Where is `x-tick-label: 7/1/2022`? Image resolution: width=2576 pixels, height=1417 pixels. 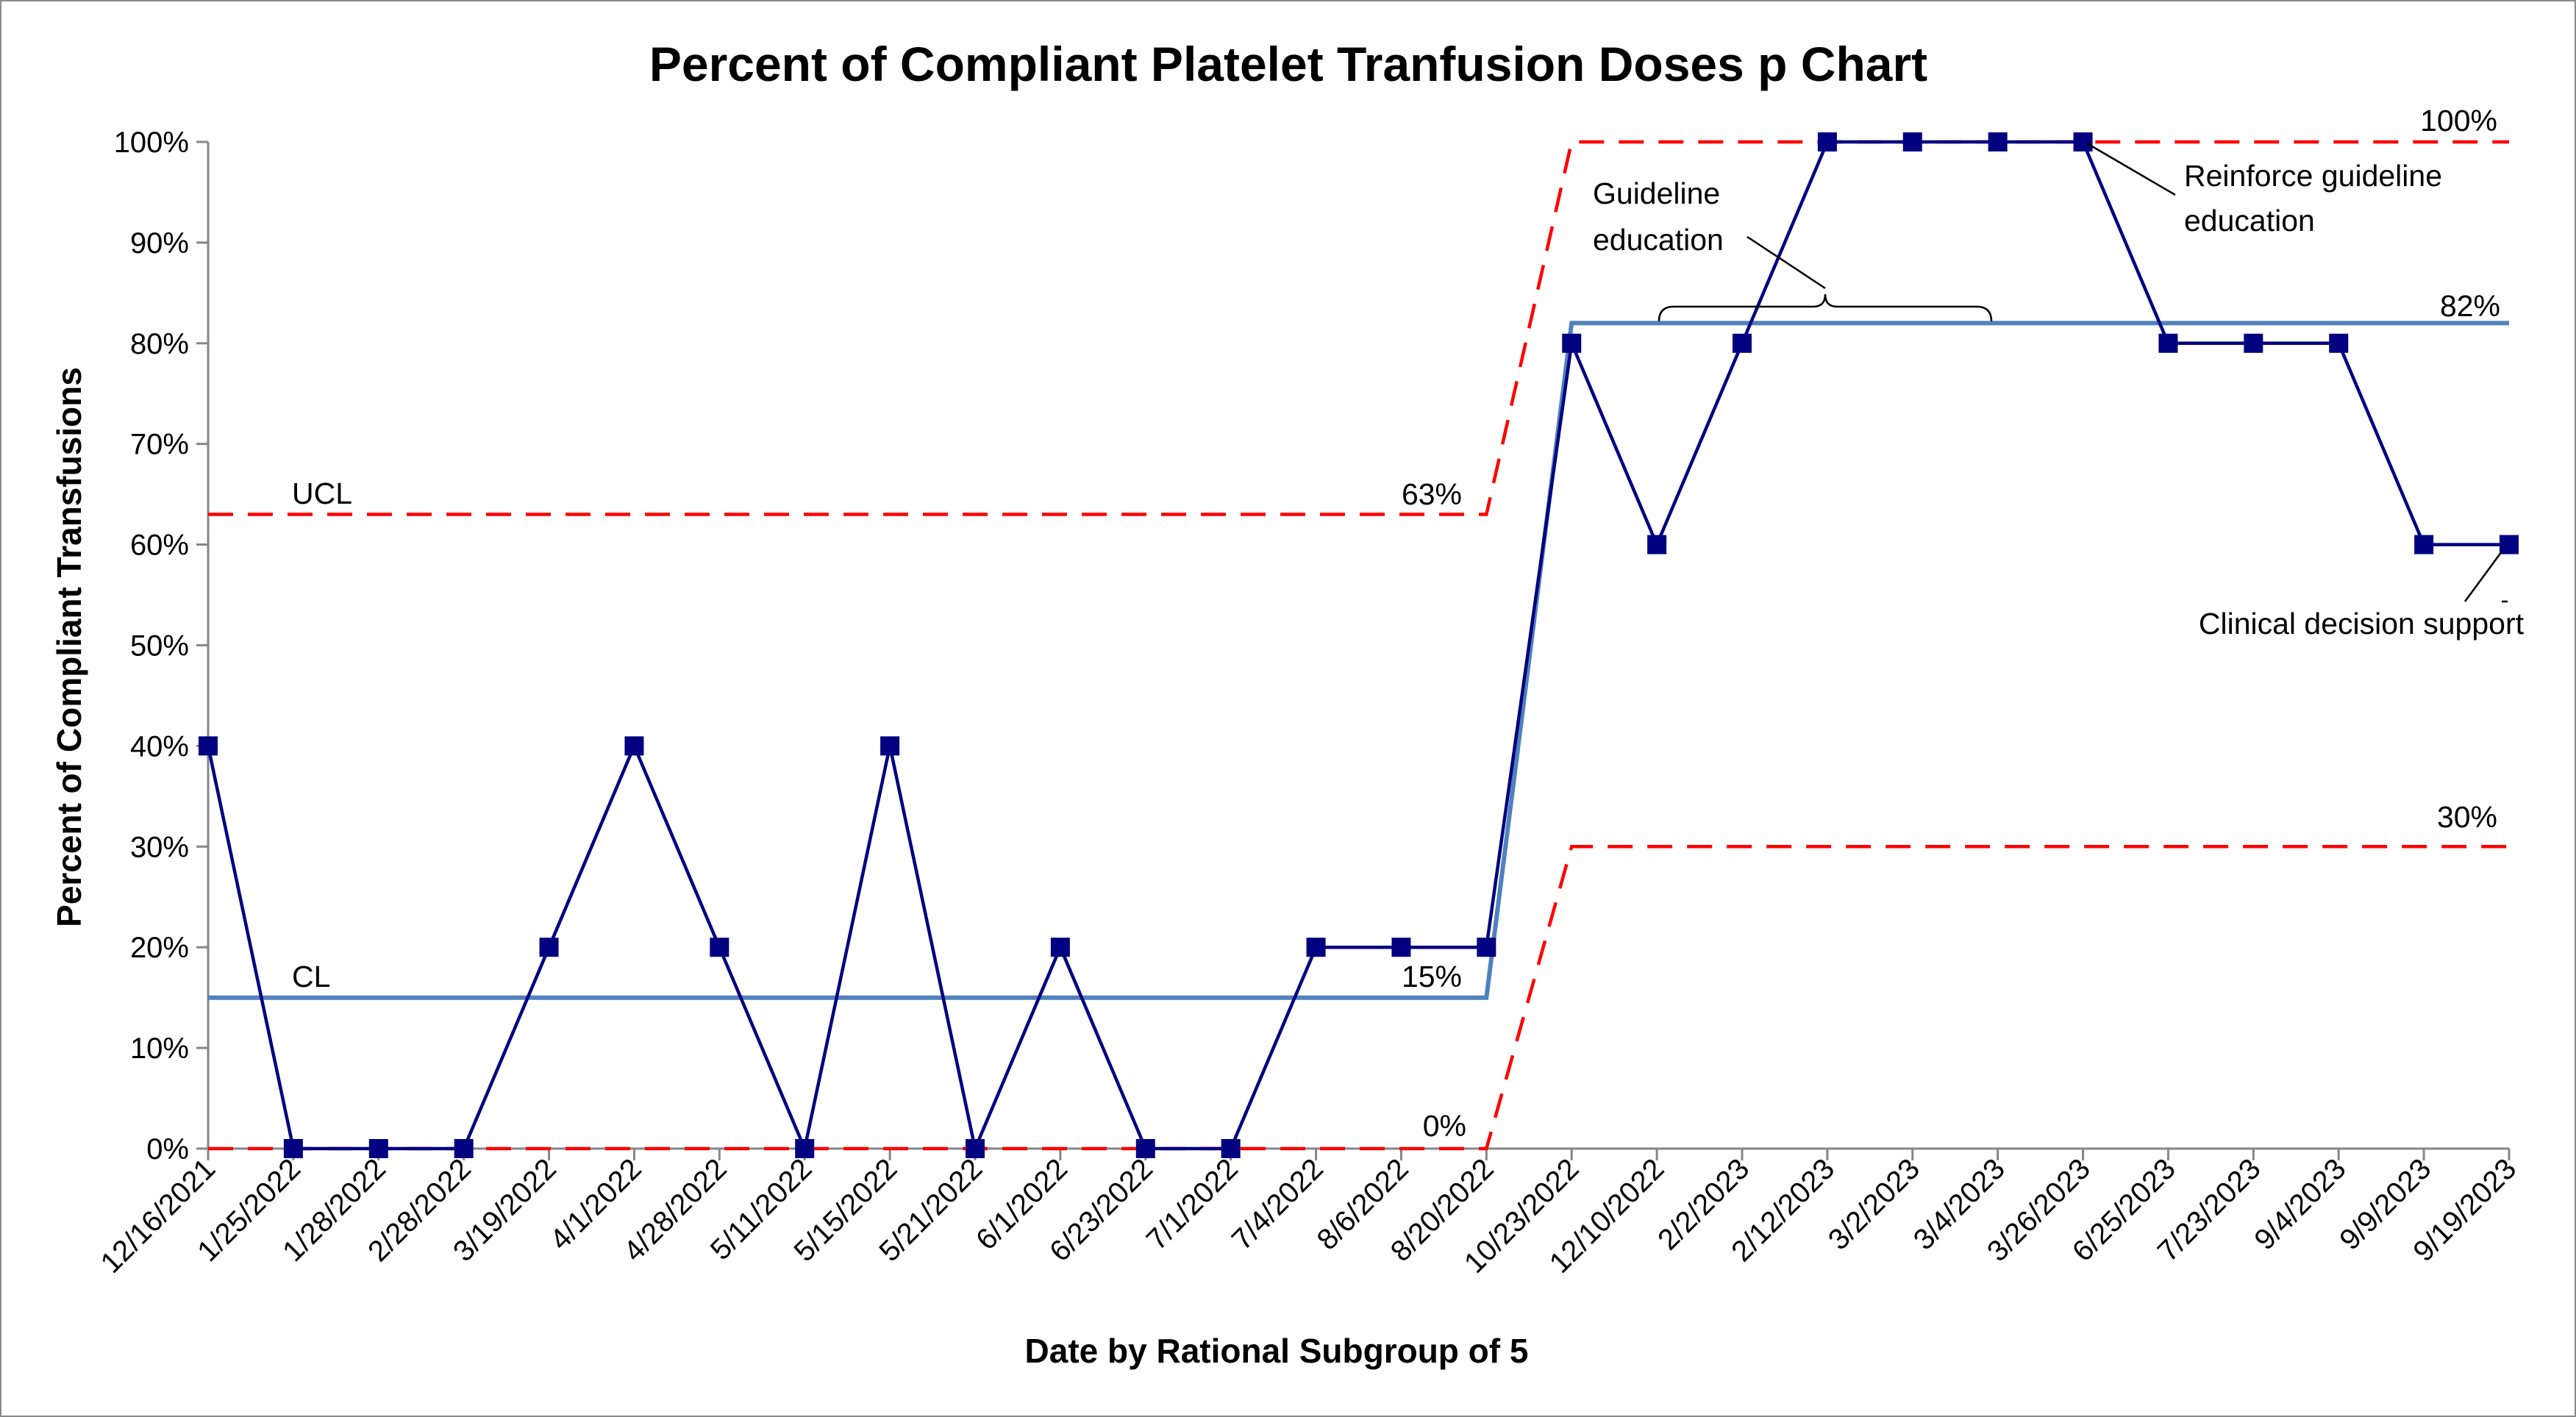 x-tick-label: 7/1/2022 is located at coordinates (1192, 1204).